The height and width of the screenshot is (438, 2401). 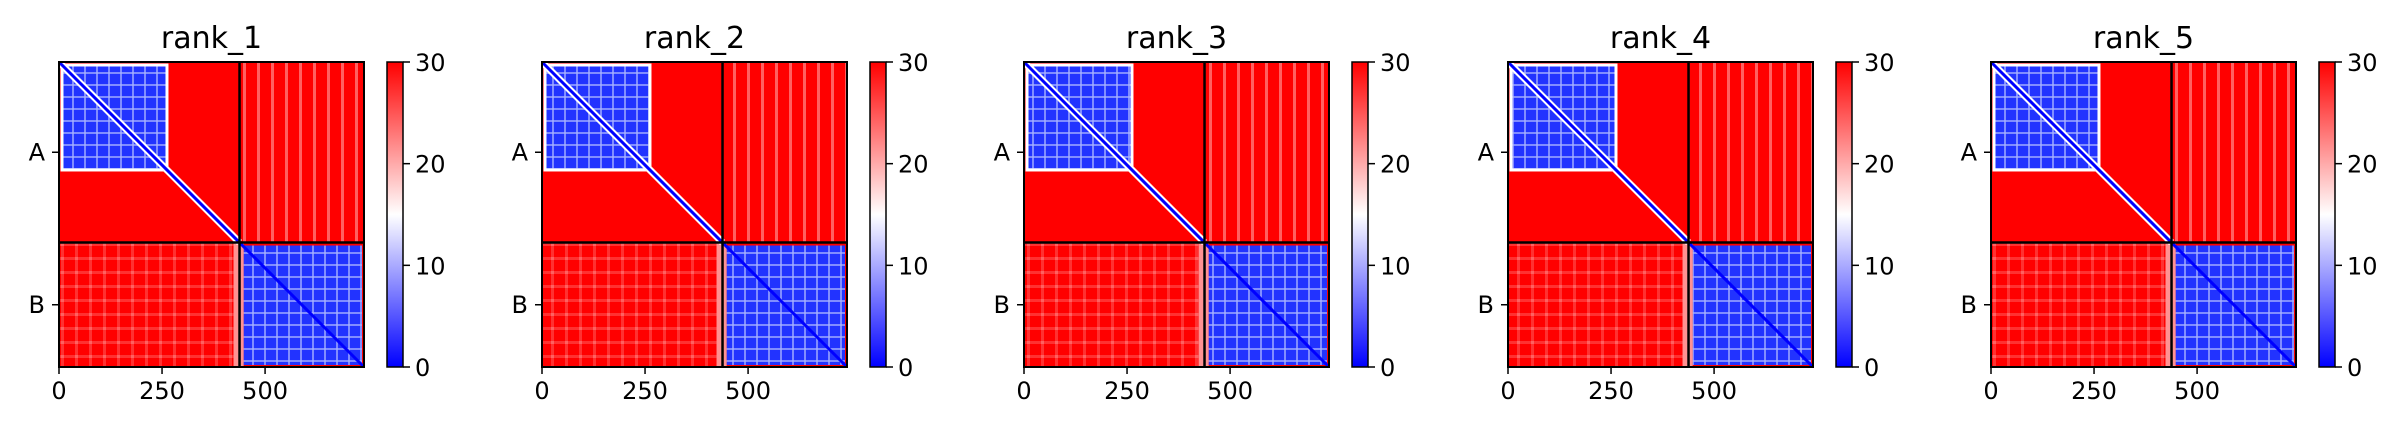 I want to click on panel-title: rank_5, so click(x=2143, y=38).